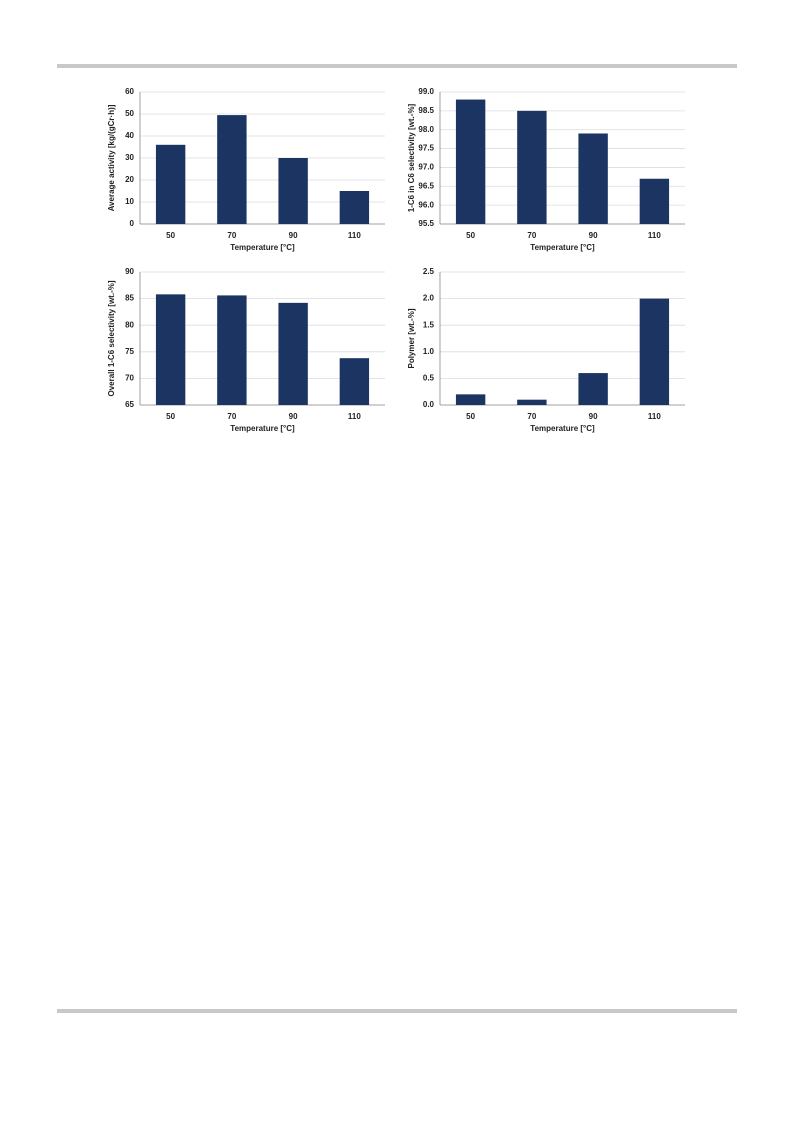 Image resolution: width=793 pixels, height=1121 pixels. Describe the element at coordinates (426, 148) in the screenshot. I see `y-tick-label: 97.5` at that location.